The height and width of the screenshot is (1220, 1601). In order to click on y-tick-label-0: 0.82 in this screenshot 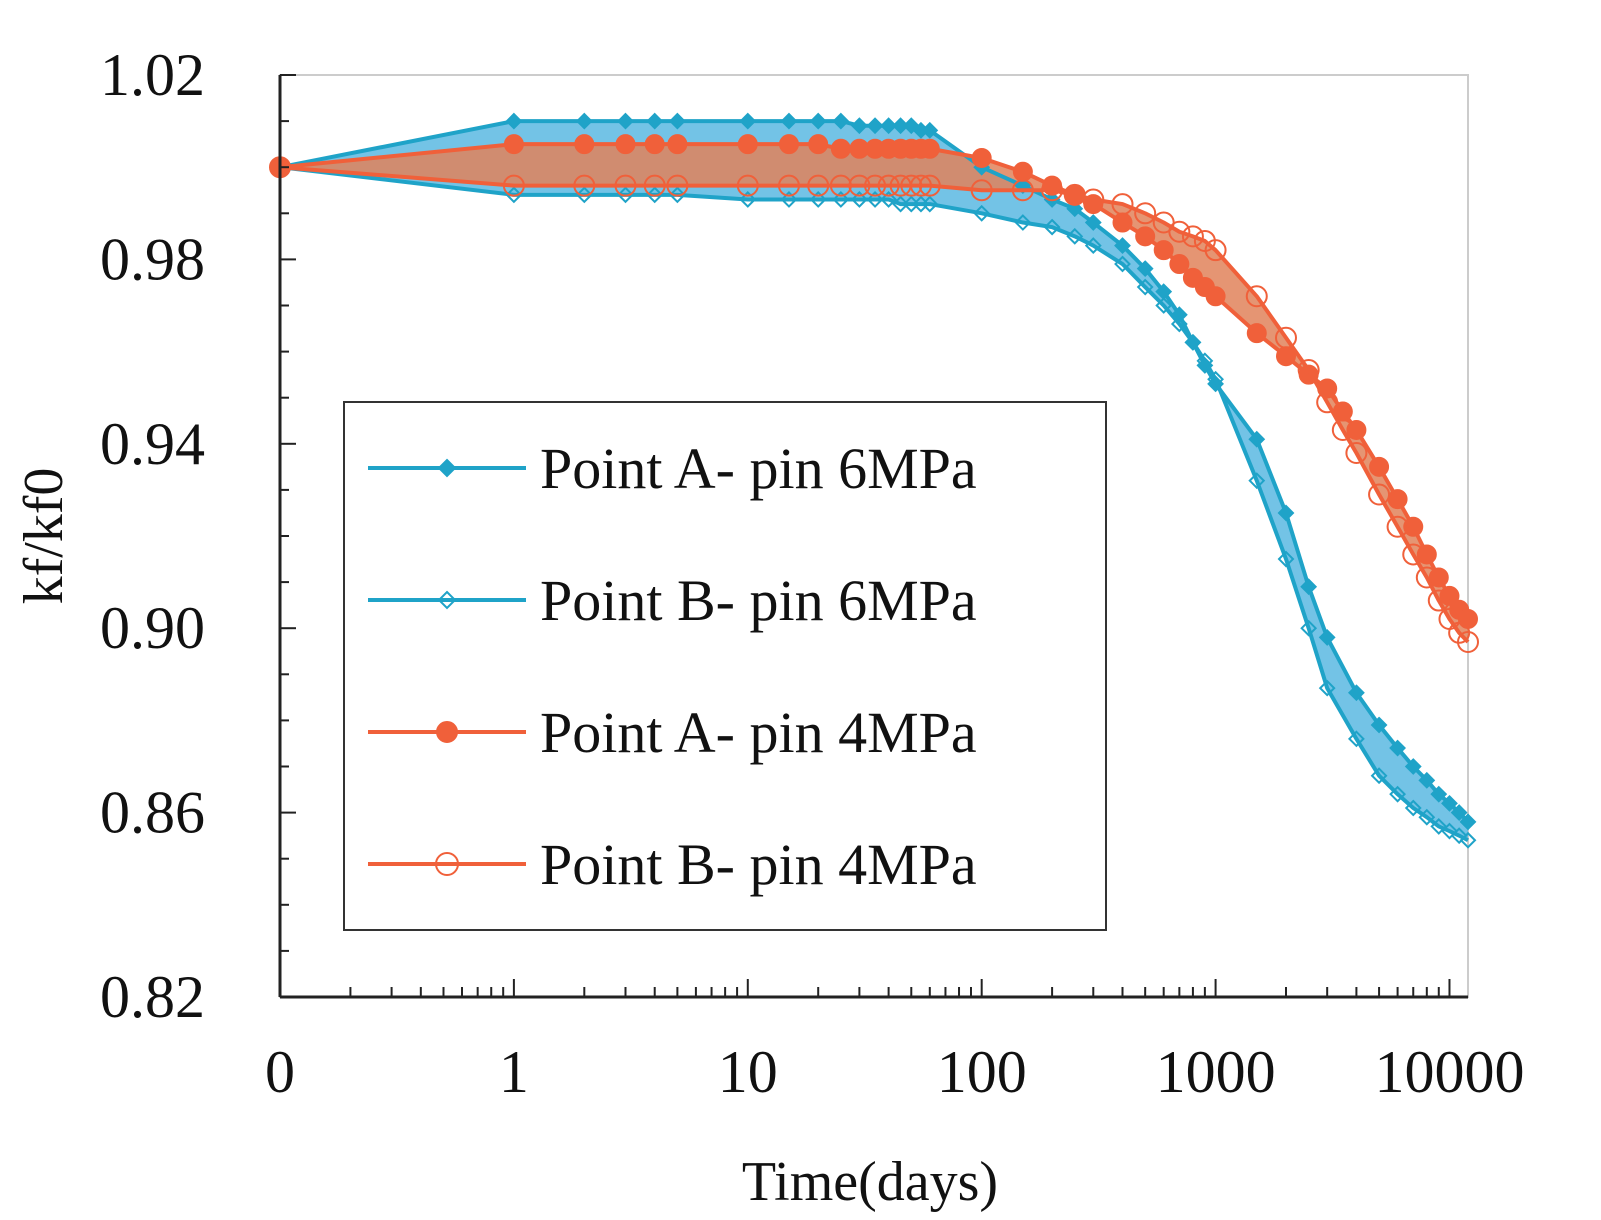, I will do `click(152, 997)`.